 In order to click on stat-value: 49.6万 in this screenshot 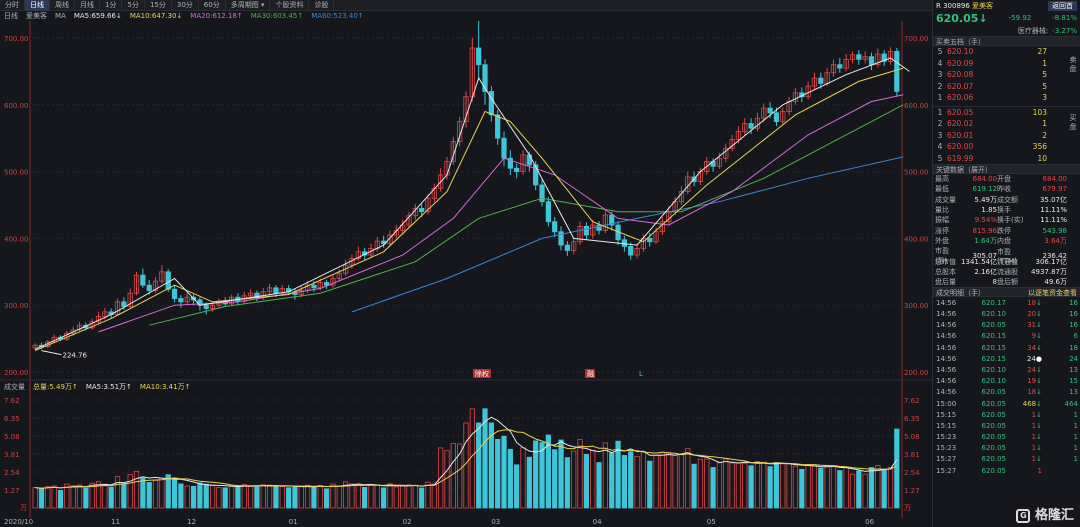, I will do `click(1055, 282)`.